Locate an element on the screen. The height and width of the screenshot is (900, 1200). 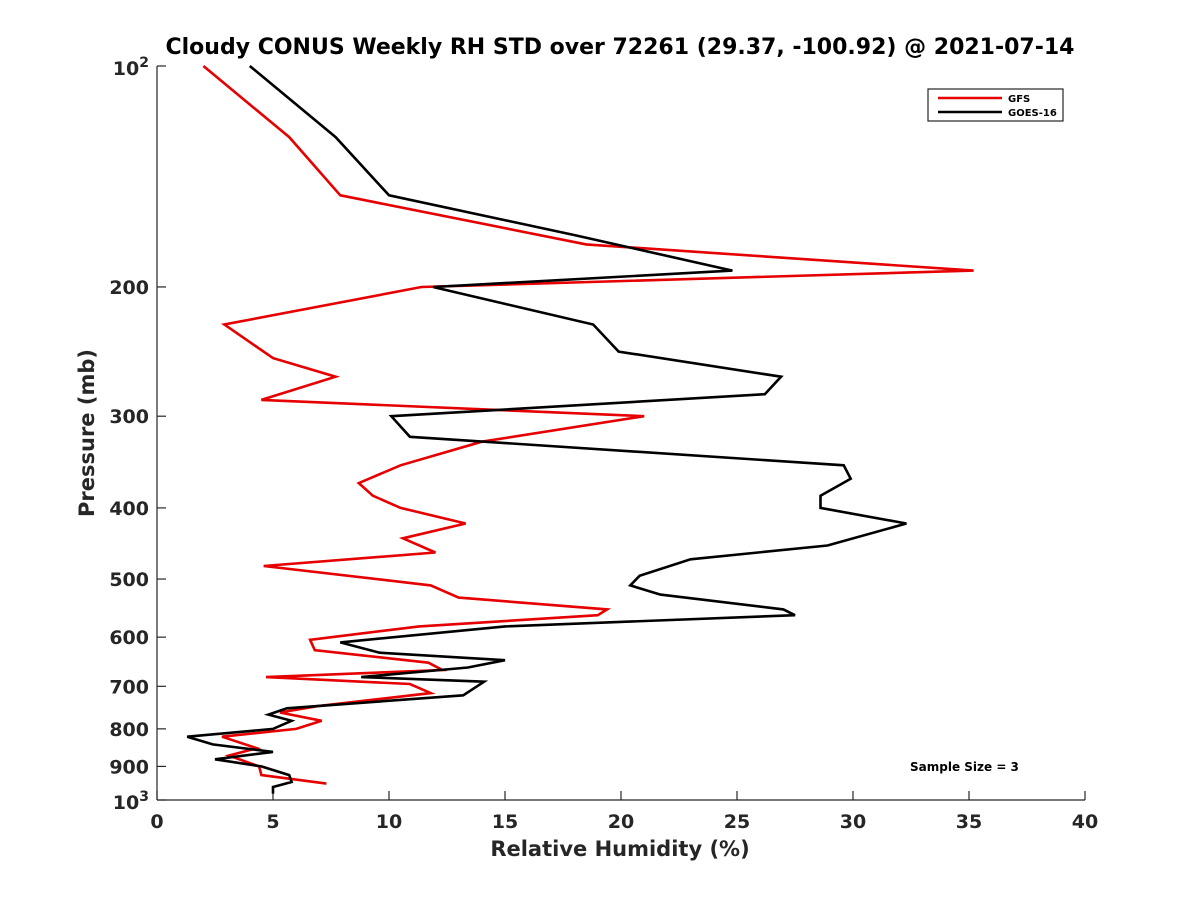
legend-label: GOES-16 is located at coordinates (1032, 113).